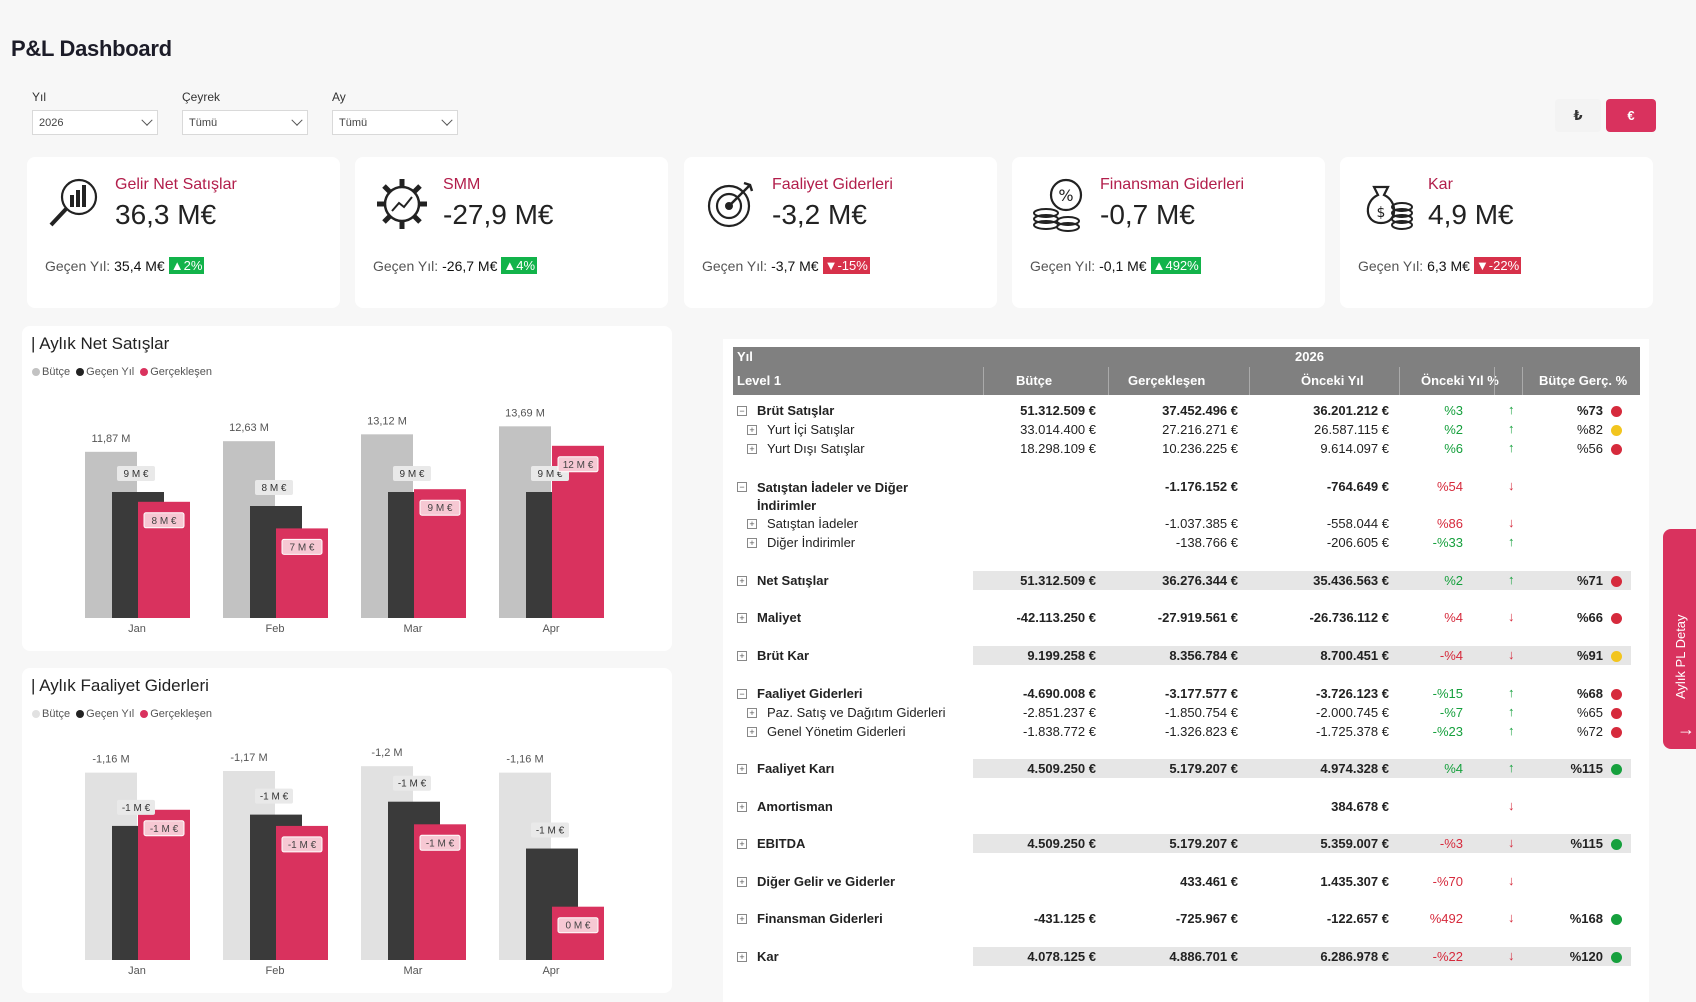  What do you see at coordinates (1616, 919) in the screenshot?
I see `status-dot` at bounding box center [1616, 919].